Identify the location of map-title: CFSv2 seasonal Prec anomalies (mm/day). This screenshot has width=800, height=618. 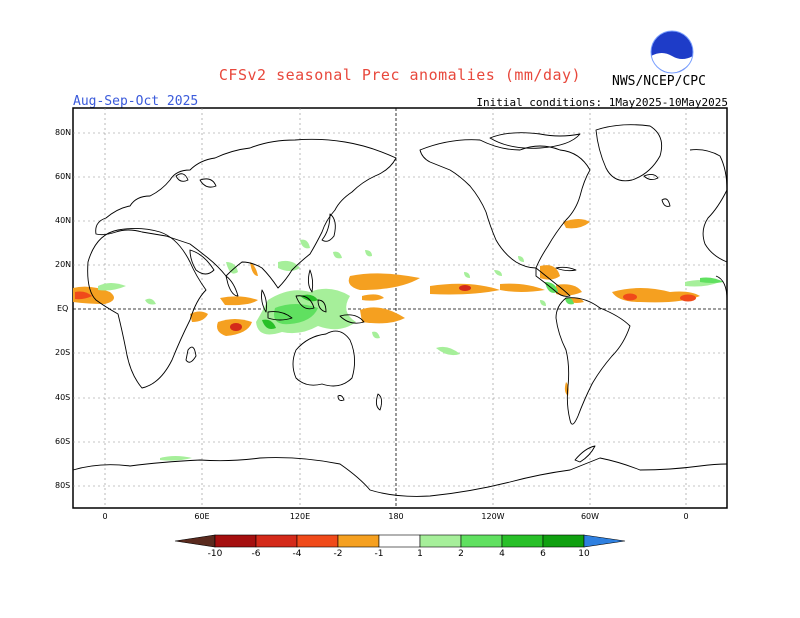
(400, 75).